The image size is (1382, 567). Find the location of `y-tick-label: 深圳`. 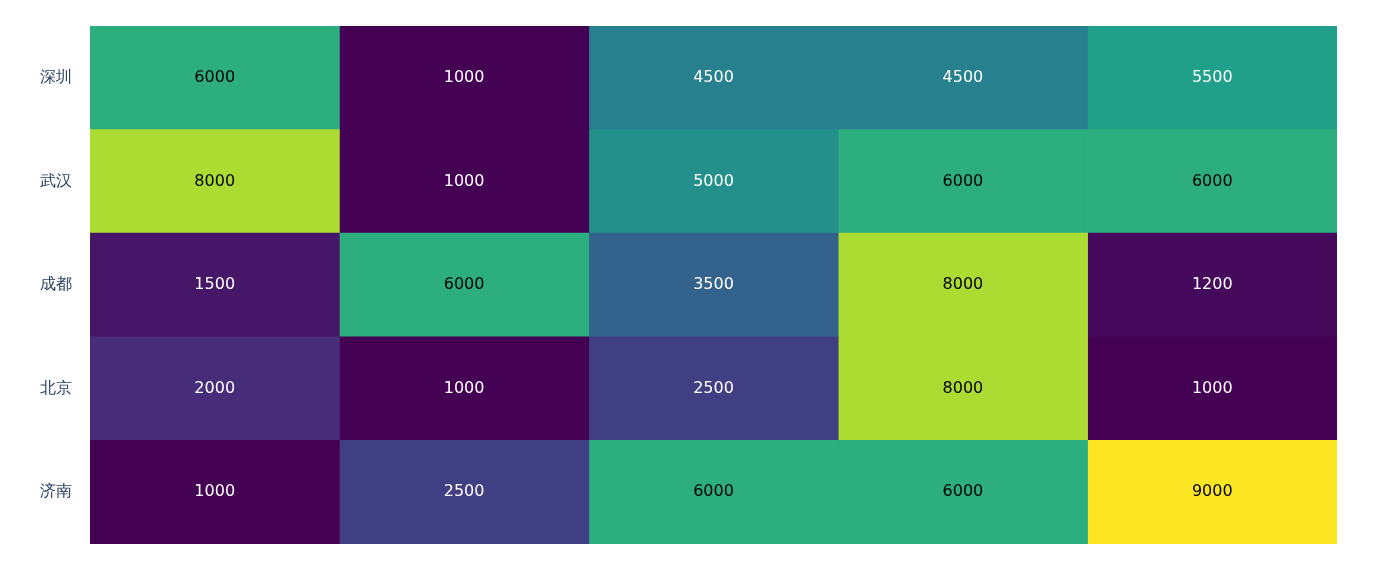

y-tick-label: 深圳 is located at coordinates (56, 76).